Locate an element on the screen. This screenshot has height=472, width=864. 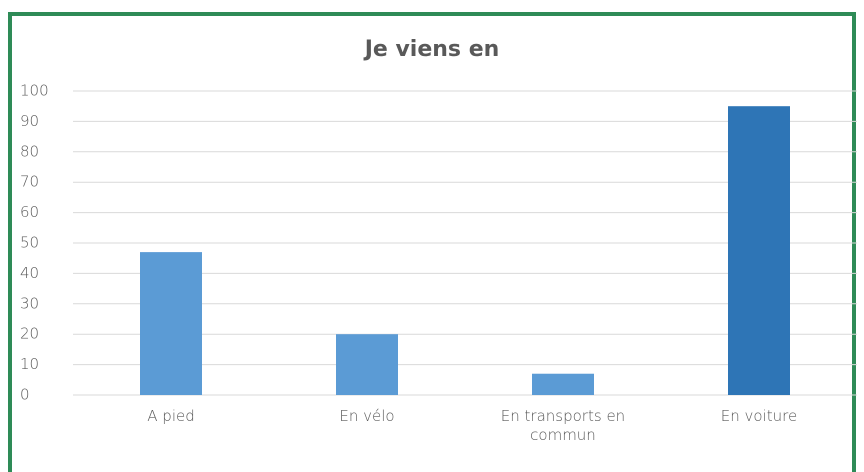
x-tick-label: A pied is located at coordinates (171, 416).